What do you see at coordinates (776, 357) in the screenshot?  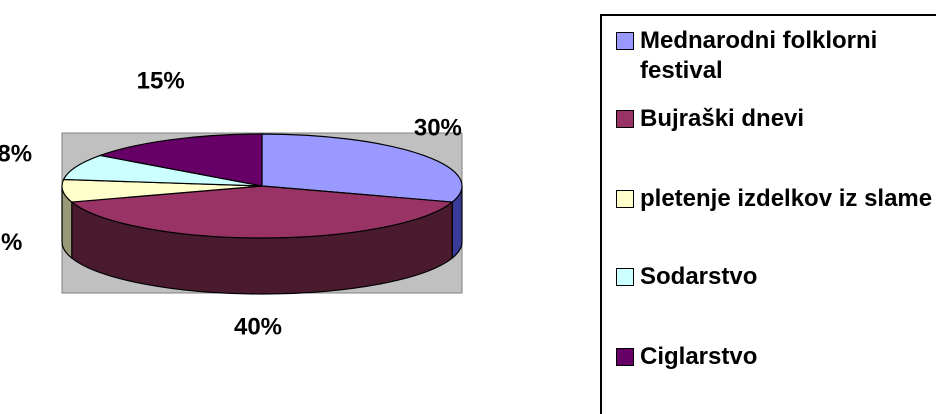 I see `legend-item: Ciglarstvo` at bounding box center [776, 357].